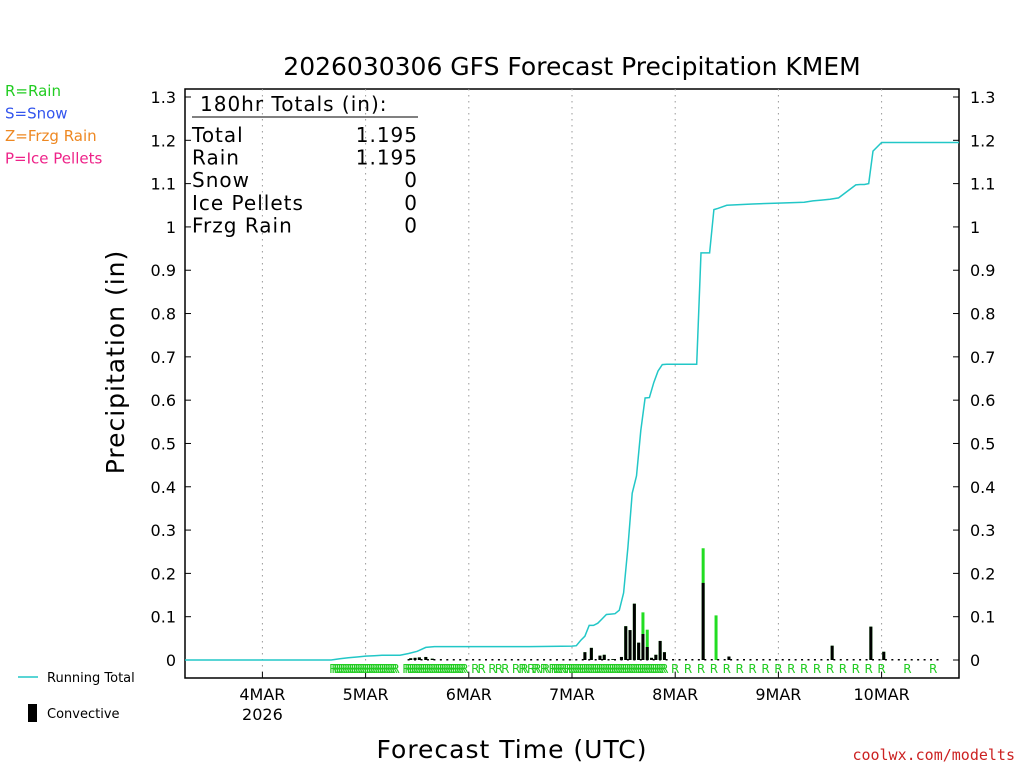  I want to click on precip-bar, so click(716, 637).